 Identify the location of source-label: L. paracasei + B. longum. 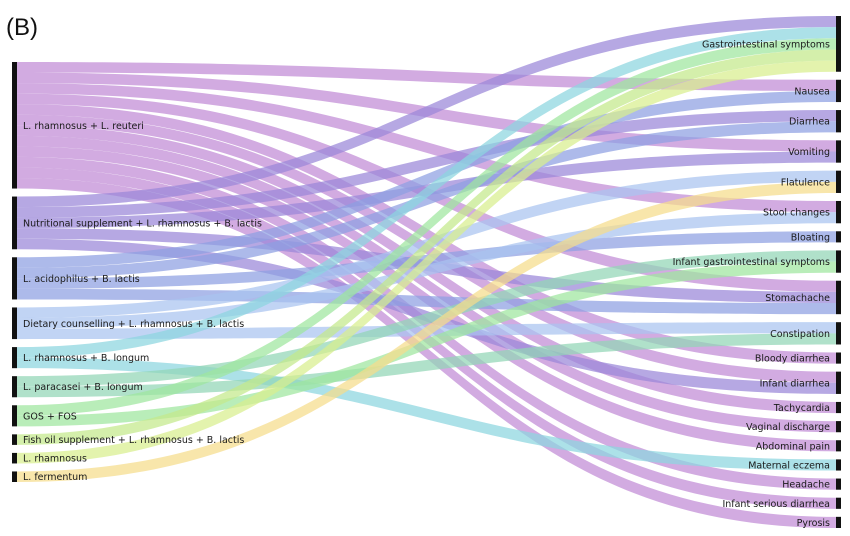
(83, 387).